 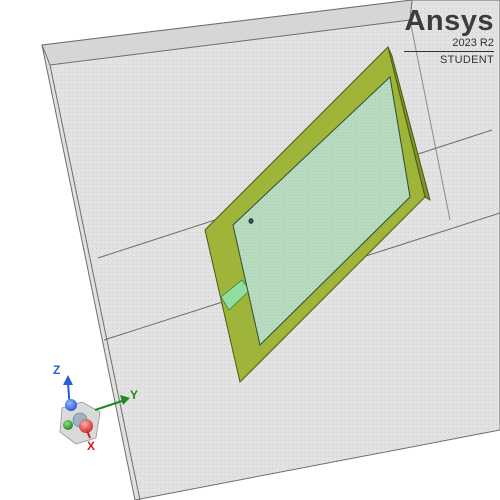 I want to click on x-axis-label: X, so click(x=91, y=446).